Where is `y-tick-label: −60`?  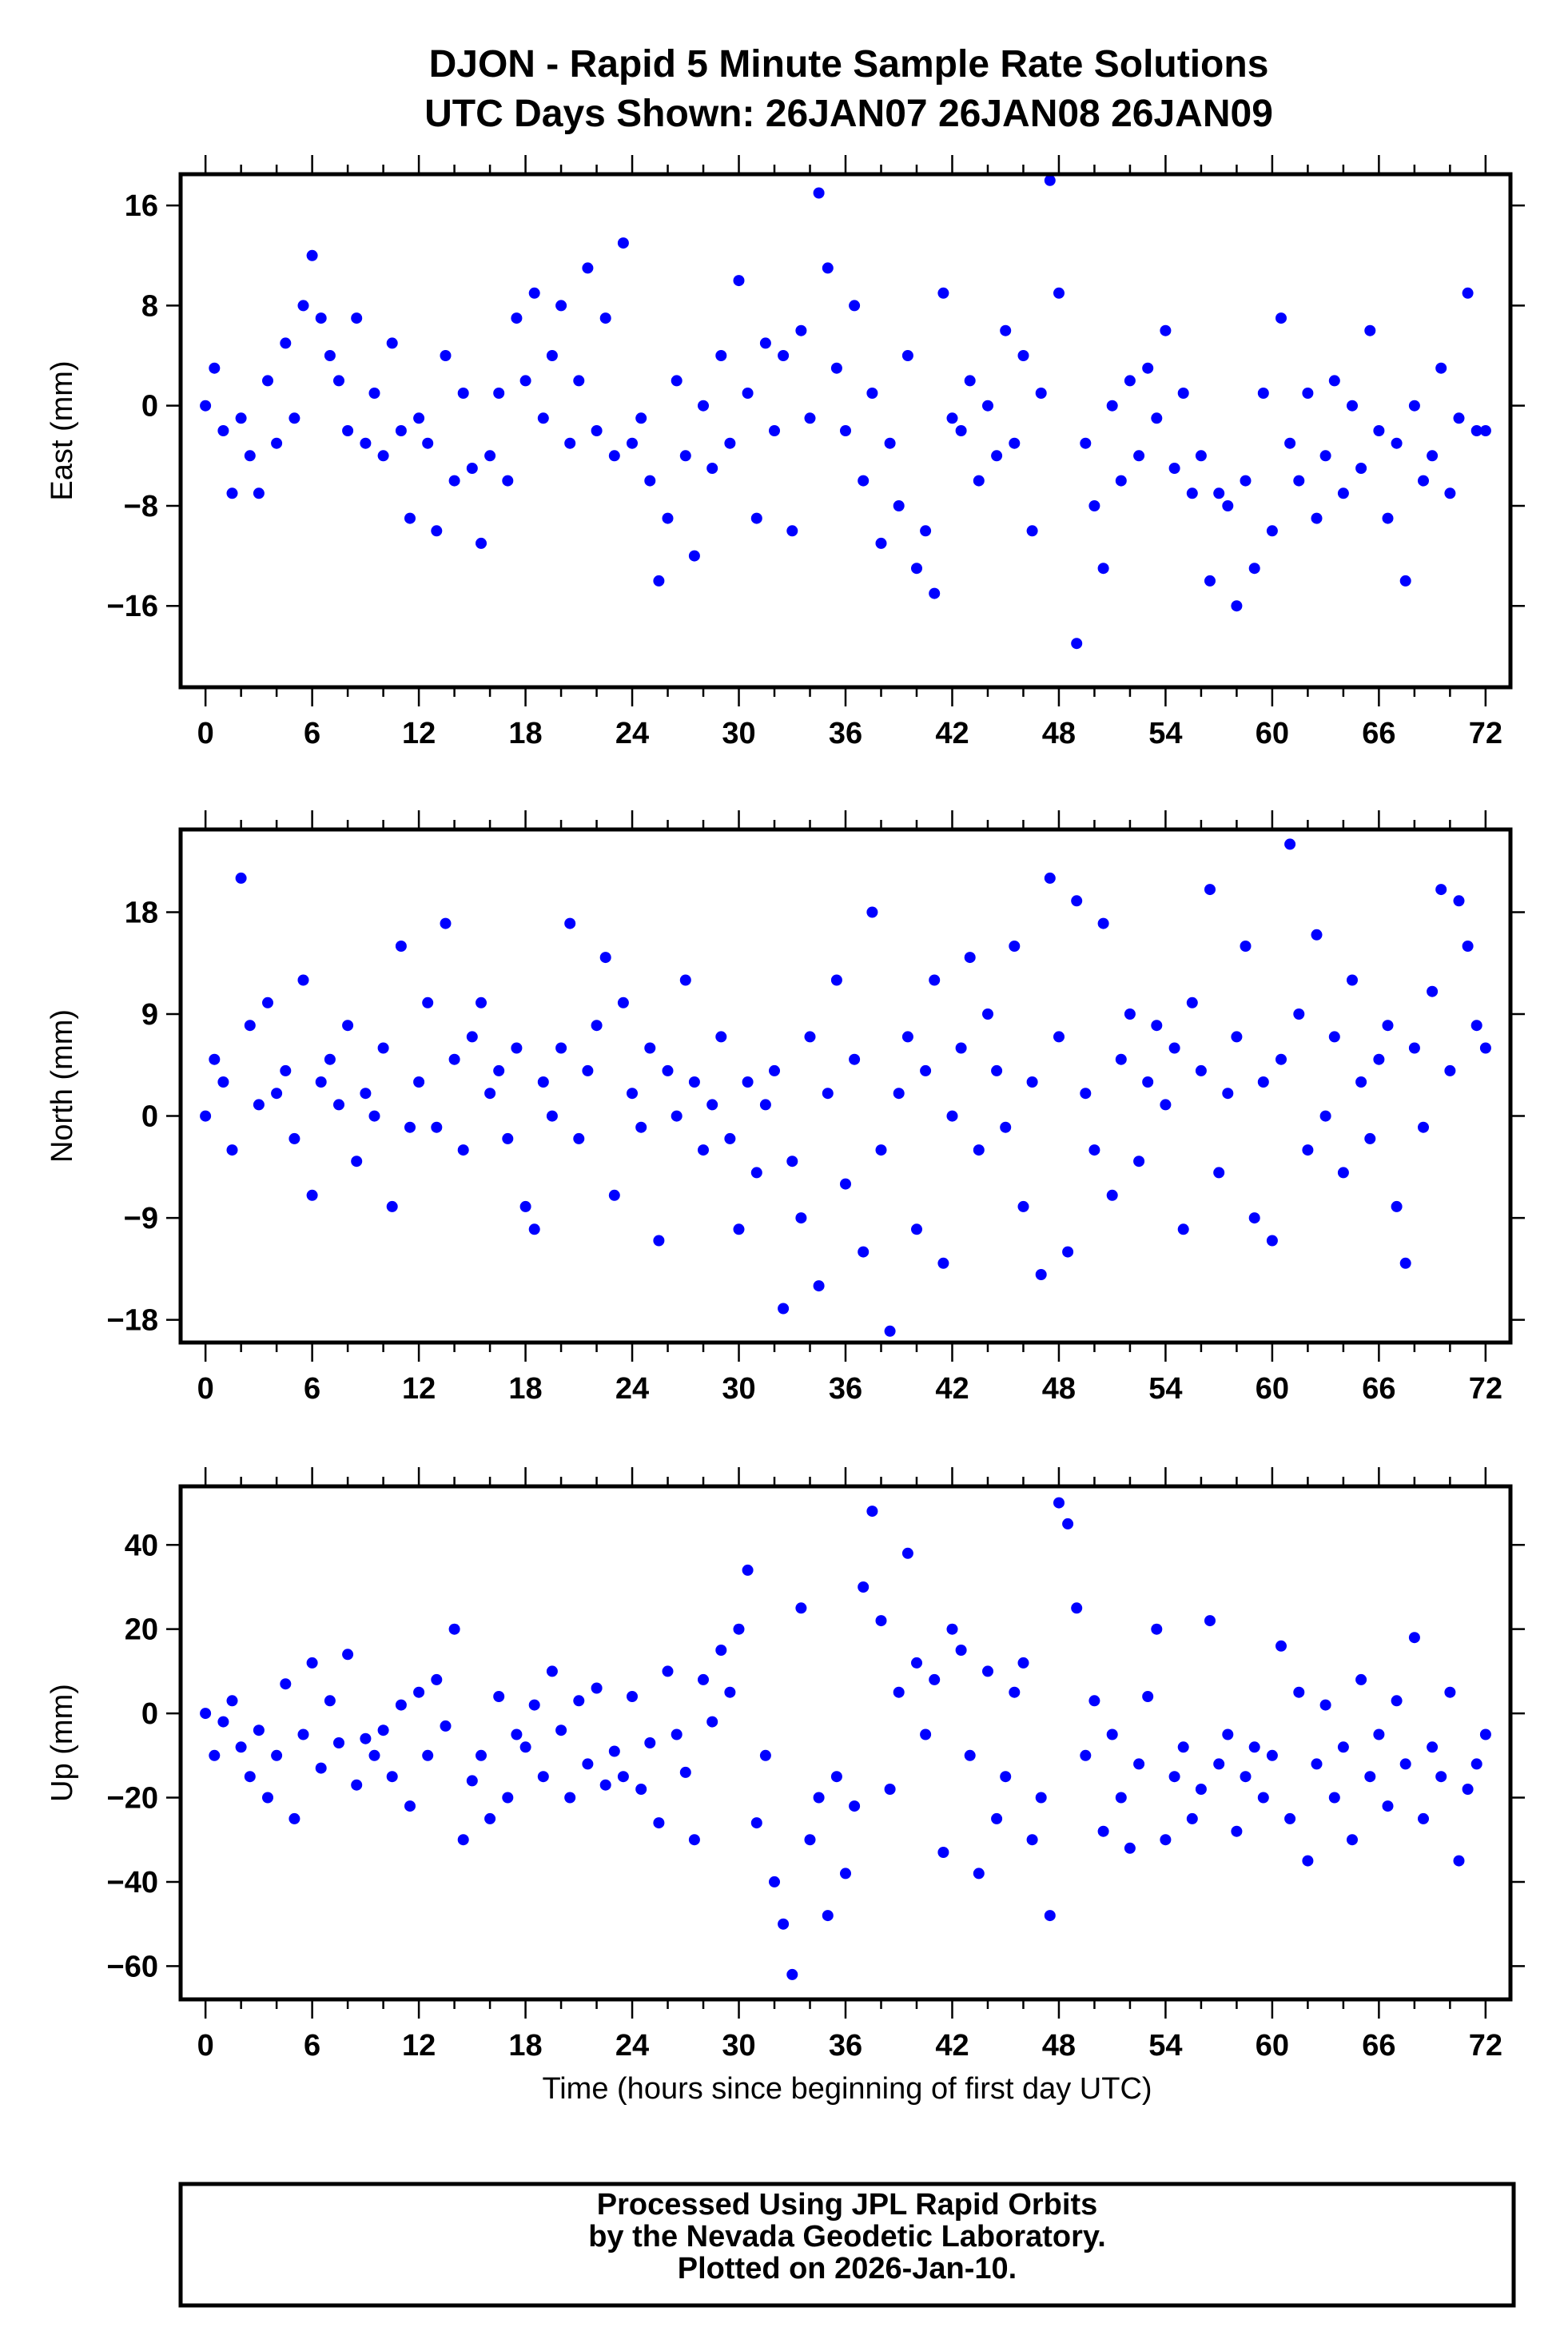 y-tick-label: −60 is located at coordinates (132, 1967).